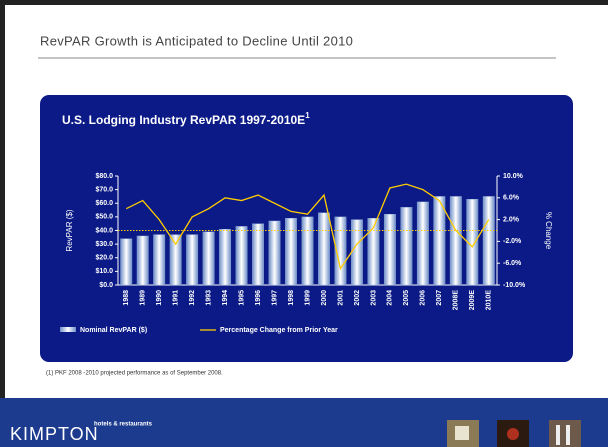  I want to click on y2-tick-label: -10.0%, so click(514, 285).